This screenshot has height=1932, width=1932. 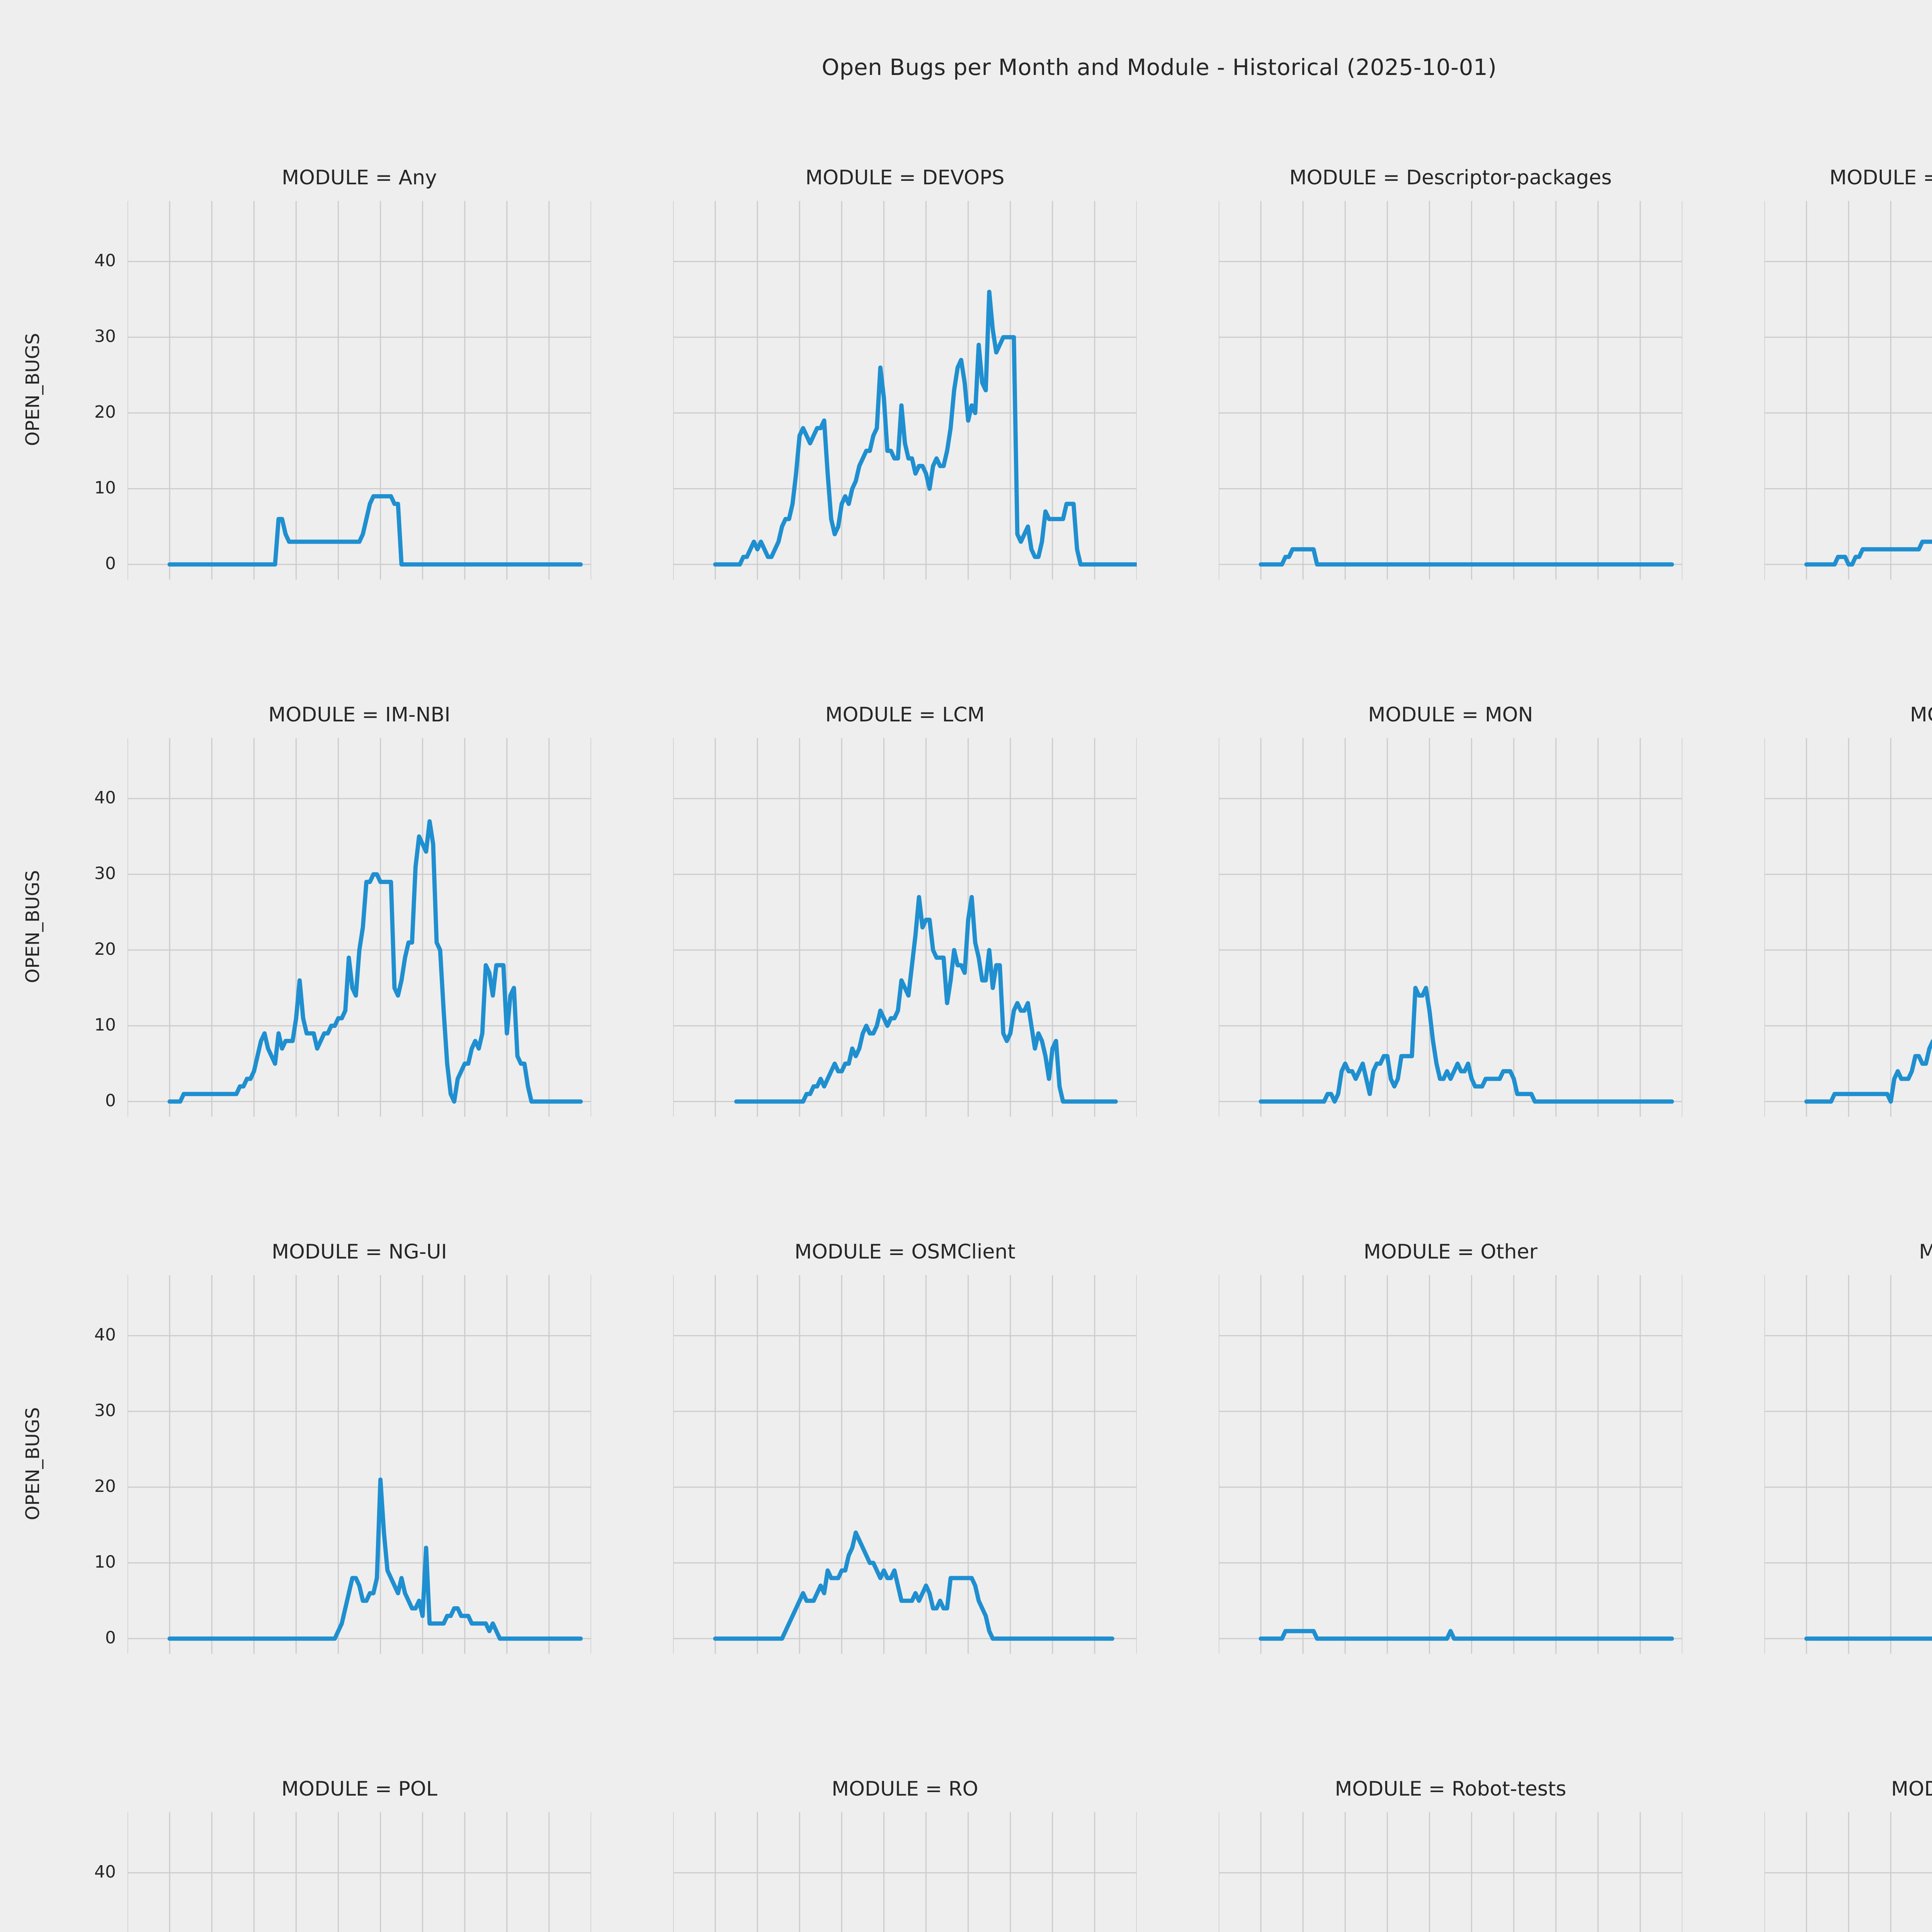 I want to click on facet-title: MODULE = MON, so click(x=1451, y=714).